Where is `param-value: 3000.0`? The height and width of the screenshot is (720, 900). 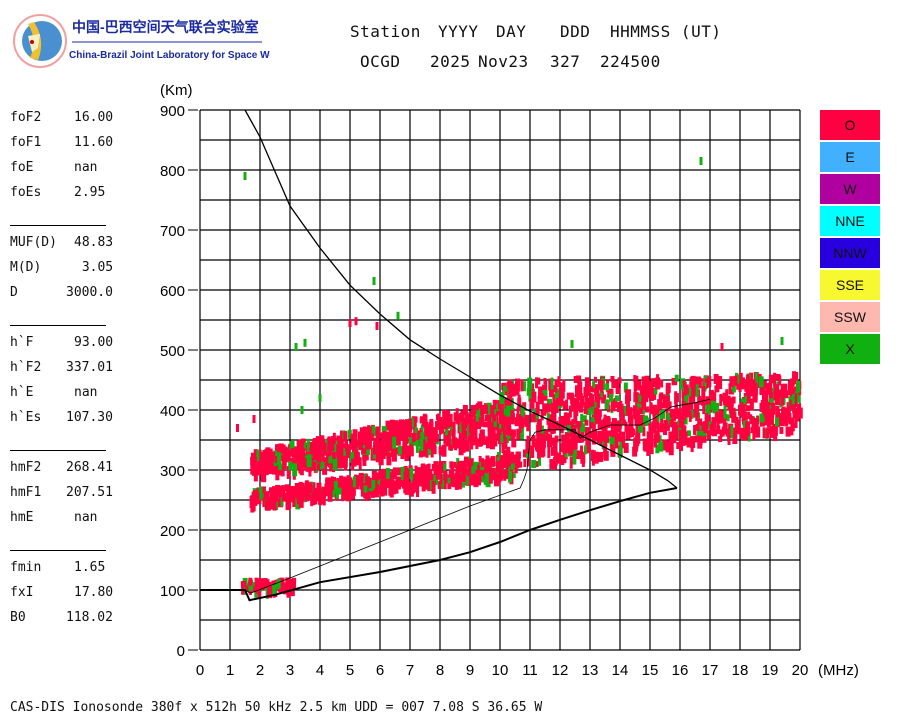 param-value: 3000.0 is located at coordinates (89, 292).